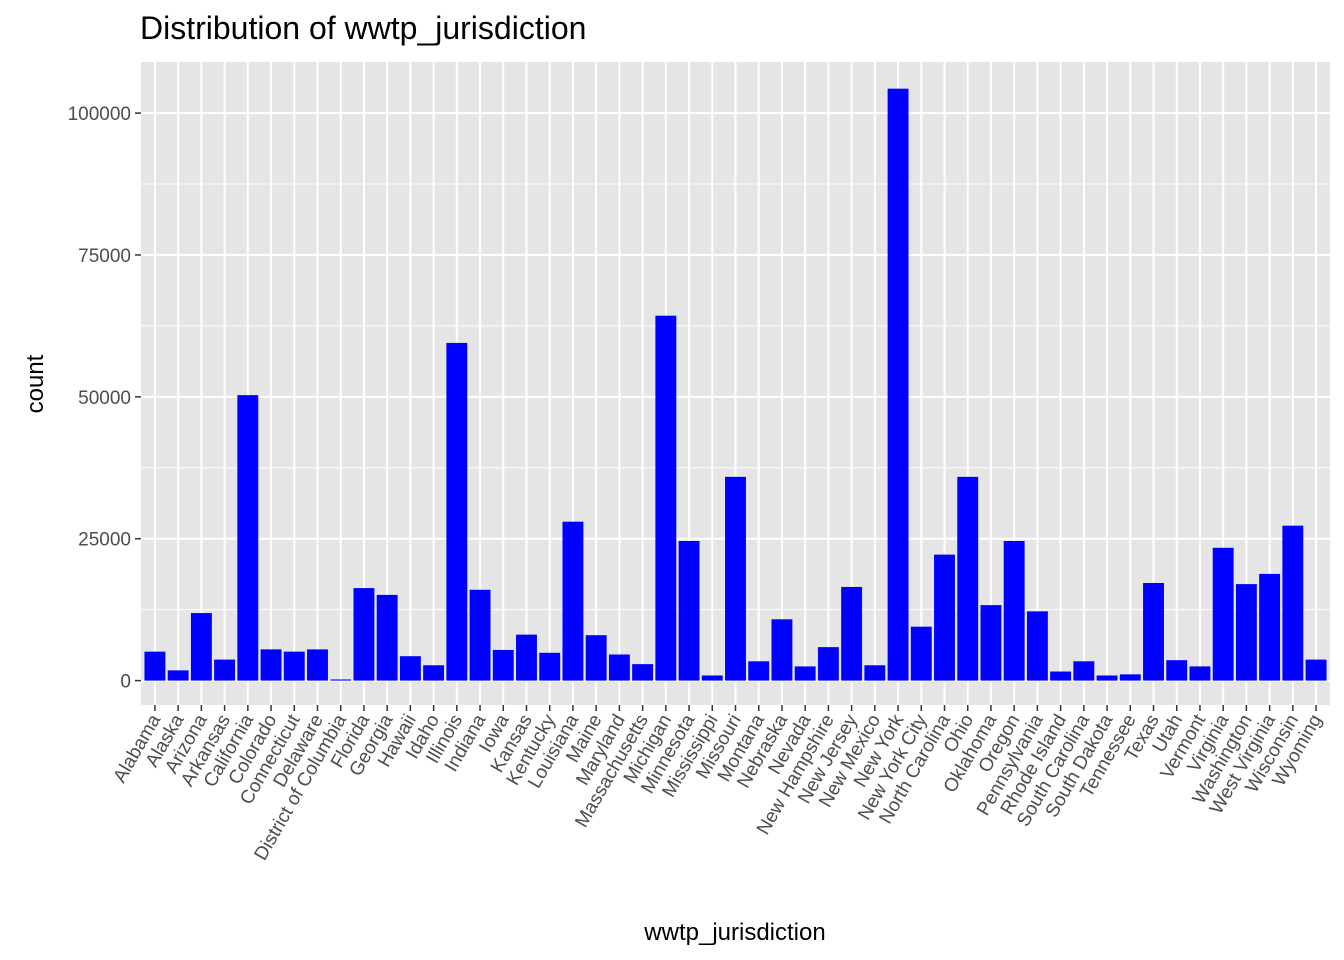 This screenshot has height=960, width=1344. I want to click on y-tick-label: 50000, so click(104, 398).